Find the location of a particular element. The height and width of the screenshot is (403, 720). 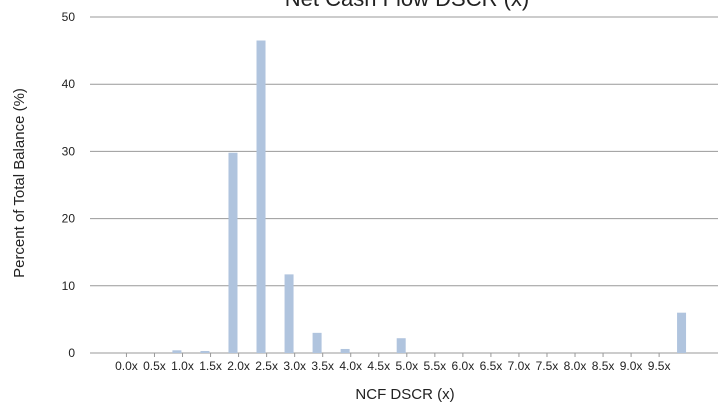

x-tick-label-12: 6.0x is located at coordinates (463, 366).